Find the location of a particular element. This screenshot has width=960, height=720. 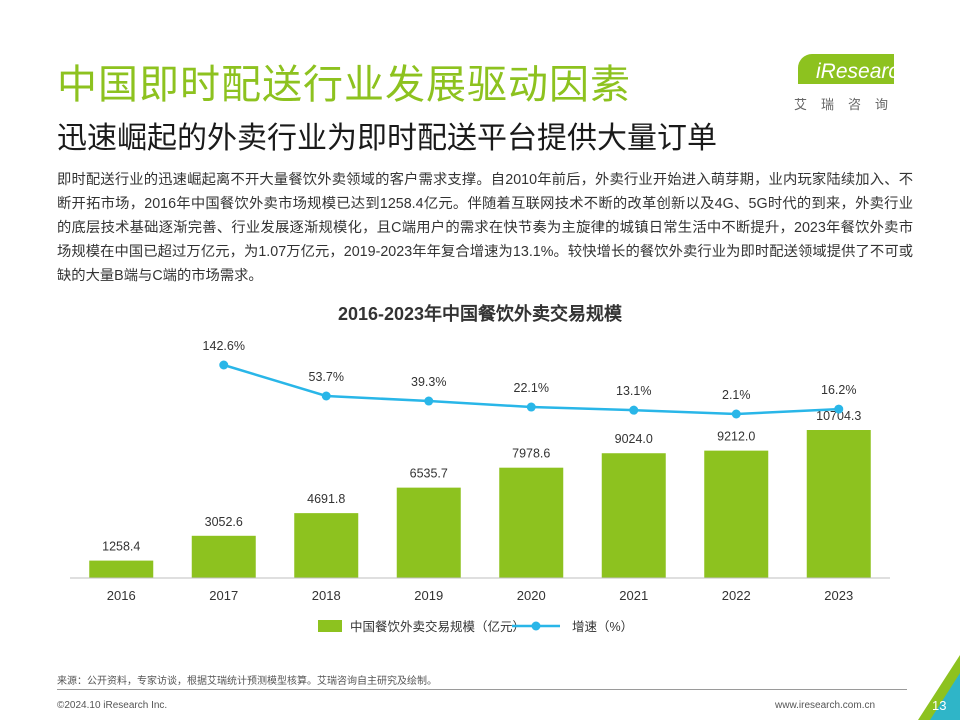

growth-label-2019: 39.3% is located at coordinates (428, 382).